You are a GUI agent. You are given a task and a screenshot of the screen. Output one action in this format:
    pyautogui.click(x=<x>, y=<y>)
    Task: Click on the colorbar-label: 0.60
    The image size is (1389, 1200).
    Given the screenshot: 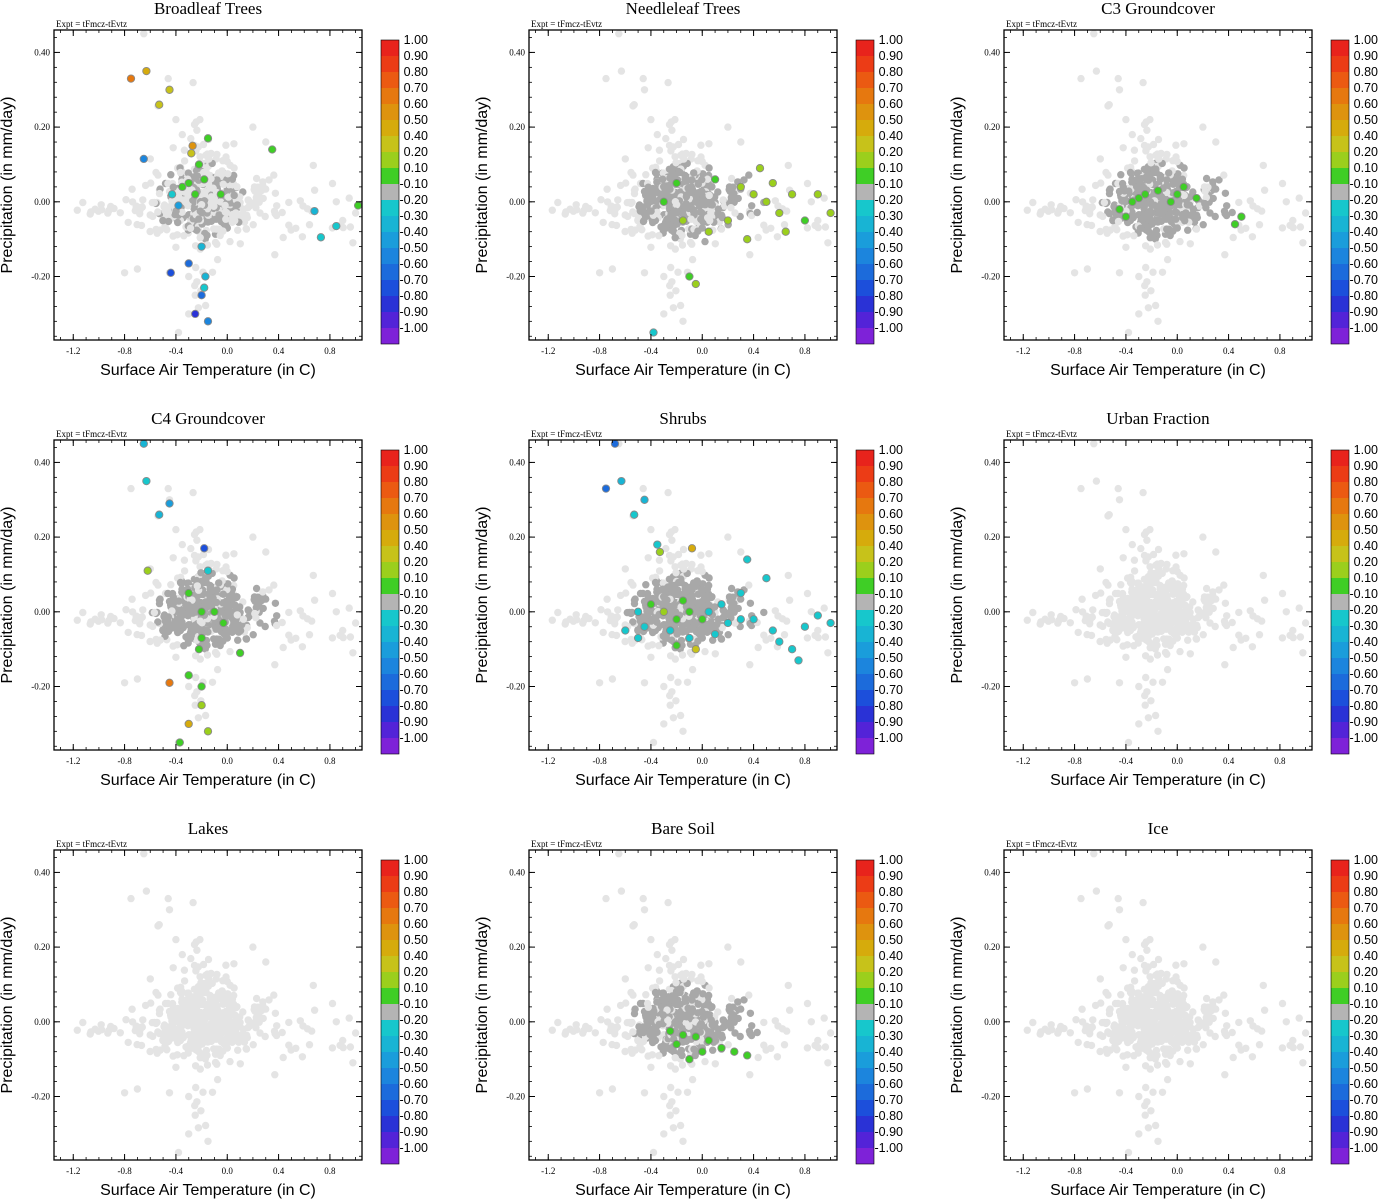 What is the action you would take?
    pyautogui.click(x=891, y=514)
    